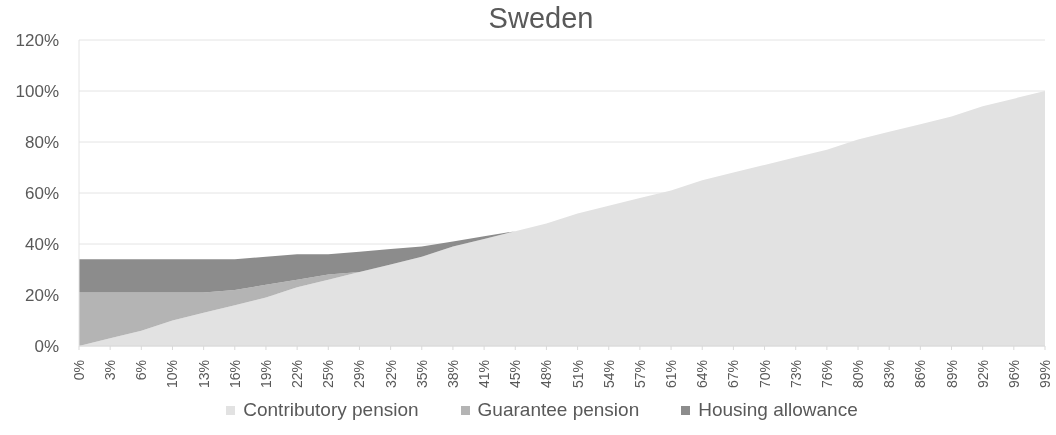 The image size is (1056, 435). What do you see at coordinates (41, 143) in the screenshot?
I see `y-tick-label: 80%` at bounding box center [41, 143].